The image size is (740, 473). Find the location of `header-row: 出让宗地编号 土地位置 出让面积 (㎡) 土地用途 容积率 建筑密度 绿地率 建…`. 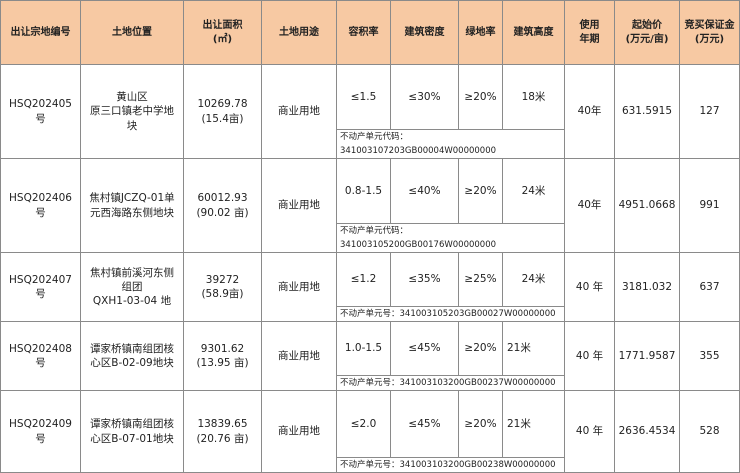

header-row: 出让宗地编号 土地位置 出让面积 (㎡) 土地用途 容积率 建筑密度 绿地率 建… is located at coordinates (370, 32).